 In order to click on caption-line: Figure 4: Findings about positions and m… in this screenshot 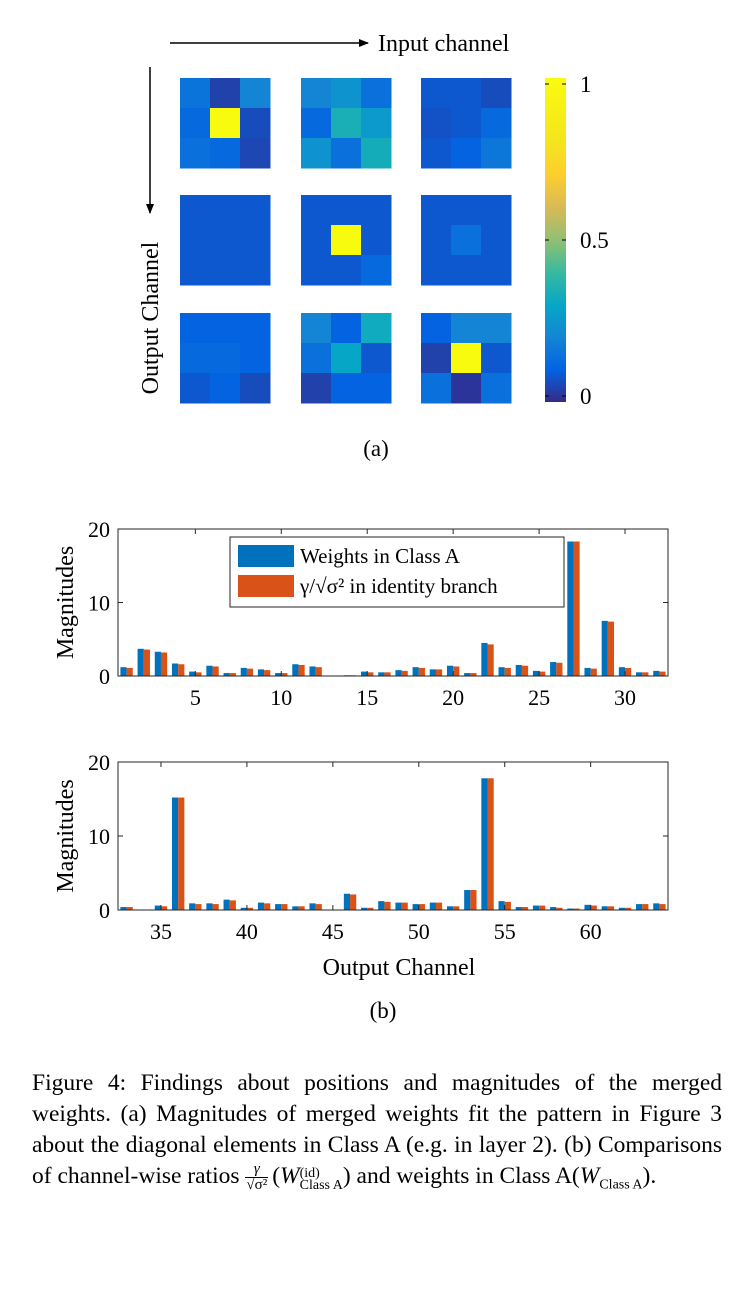, I will do `click(377, 1129)`.